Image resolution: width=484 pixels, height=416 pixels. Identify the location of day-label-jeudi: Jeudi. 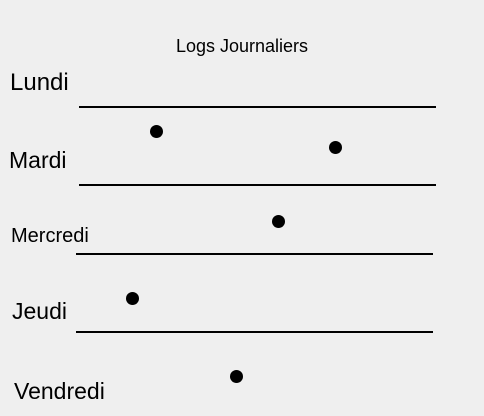
(39, 311).